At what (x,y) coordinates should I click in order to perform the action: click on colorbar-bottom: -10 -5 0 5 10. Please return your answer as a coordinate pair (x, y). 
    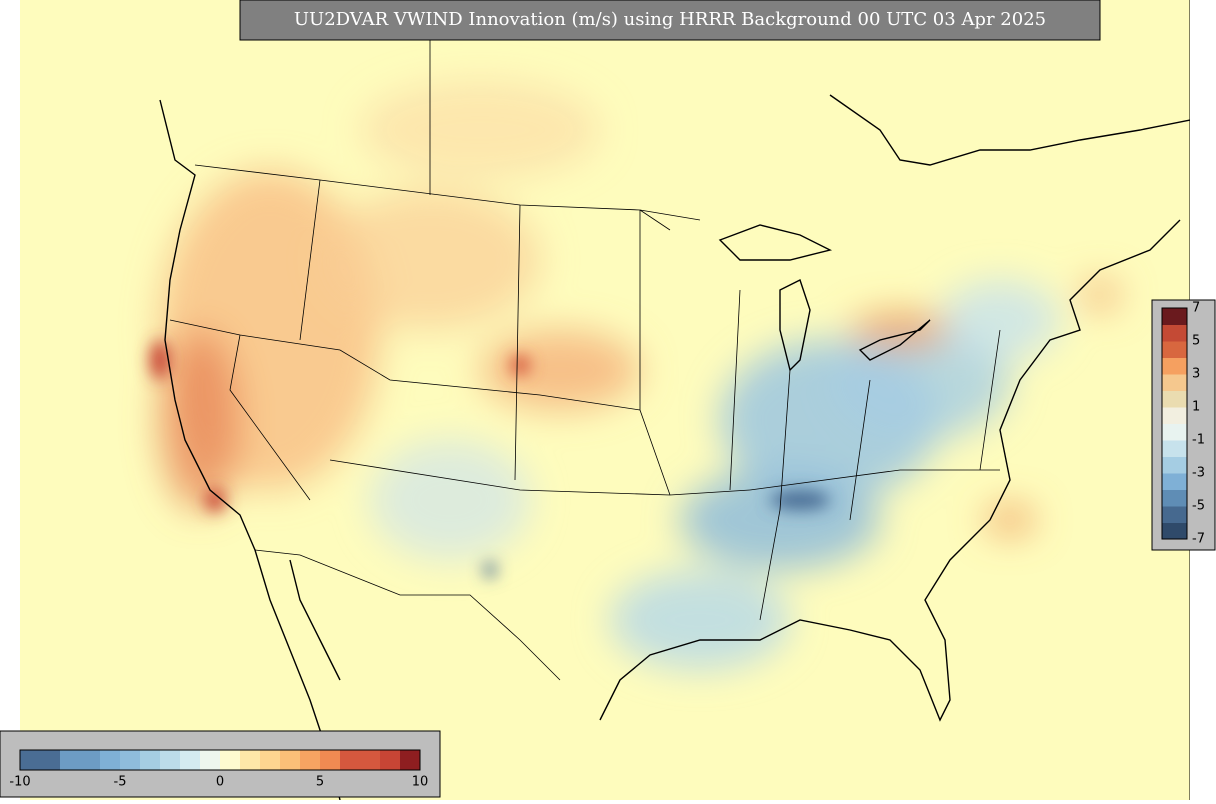
    Looking at the image, I should click on (220, 764).